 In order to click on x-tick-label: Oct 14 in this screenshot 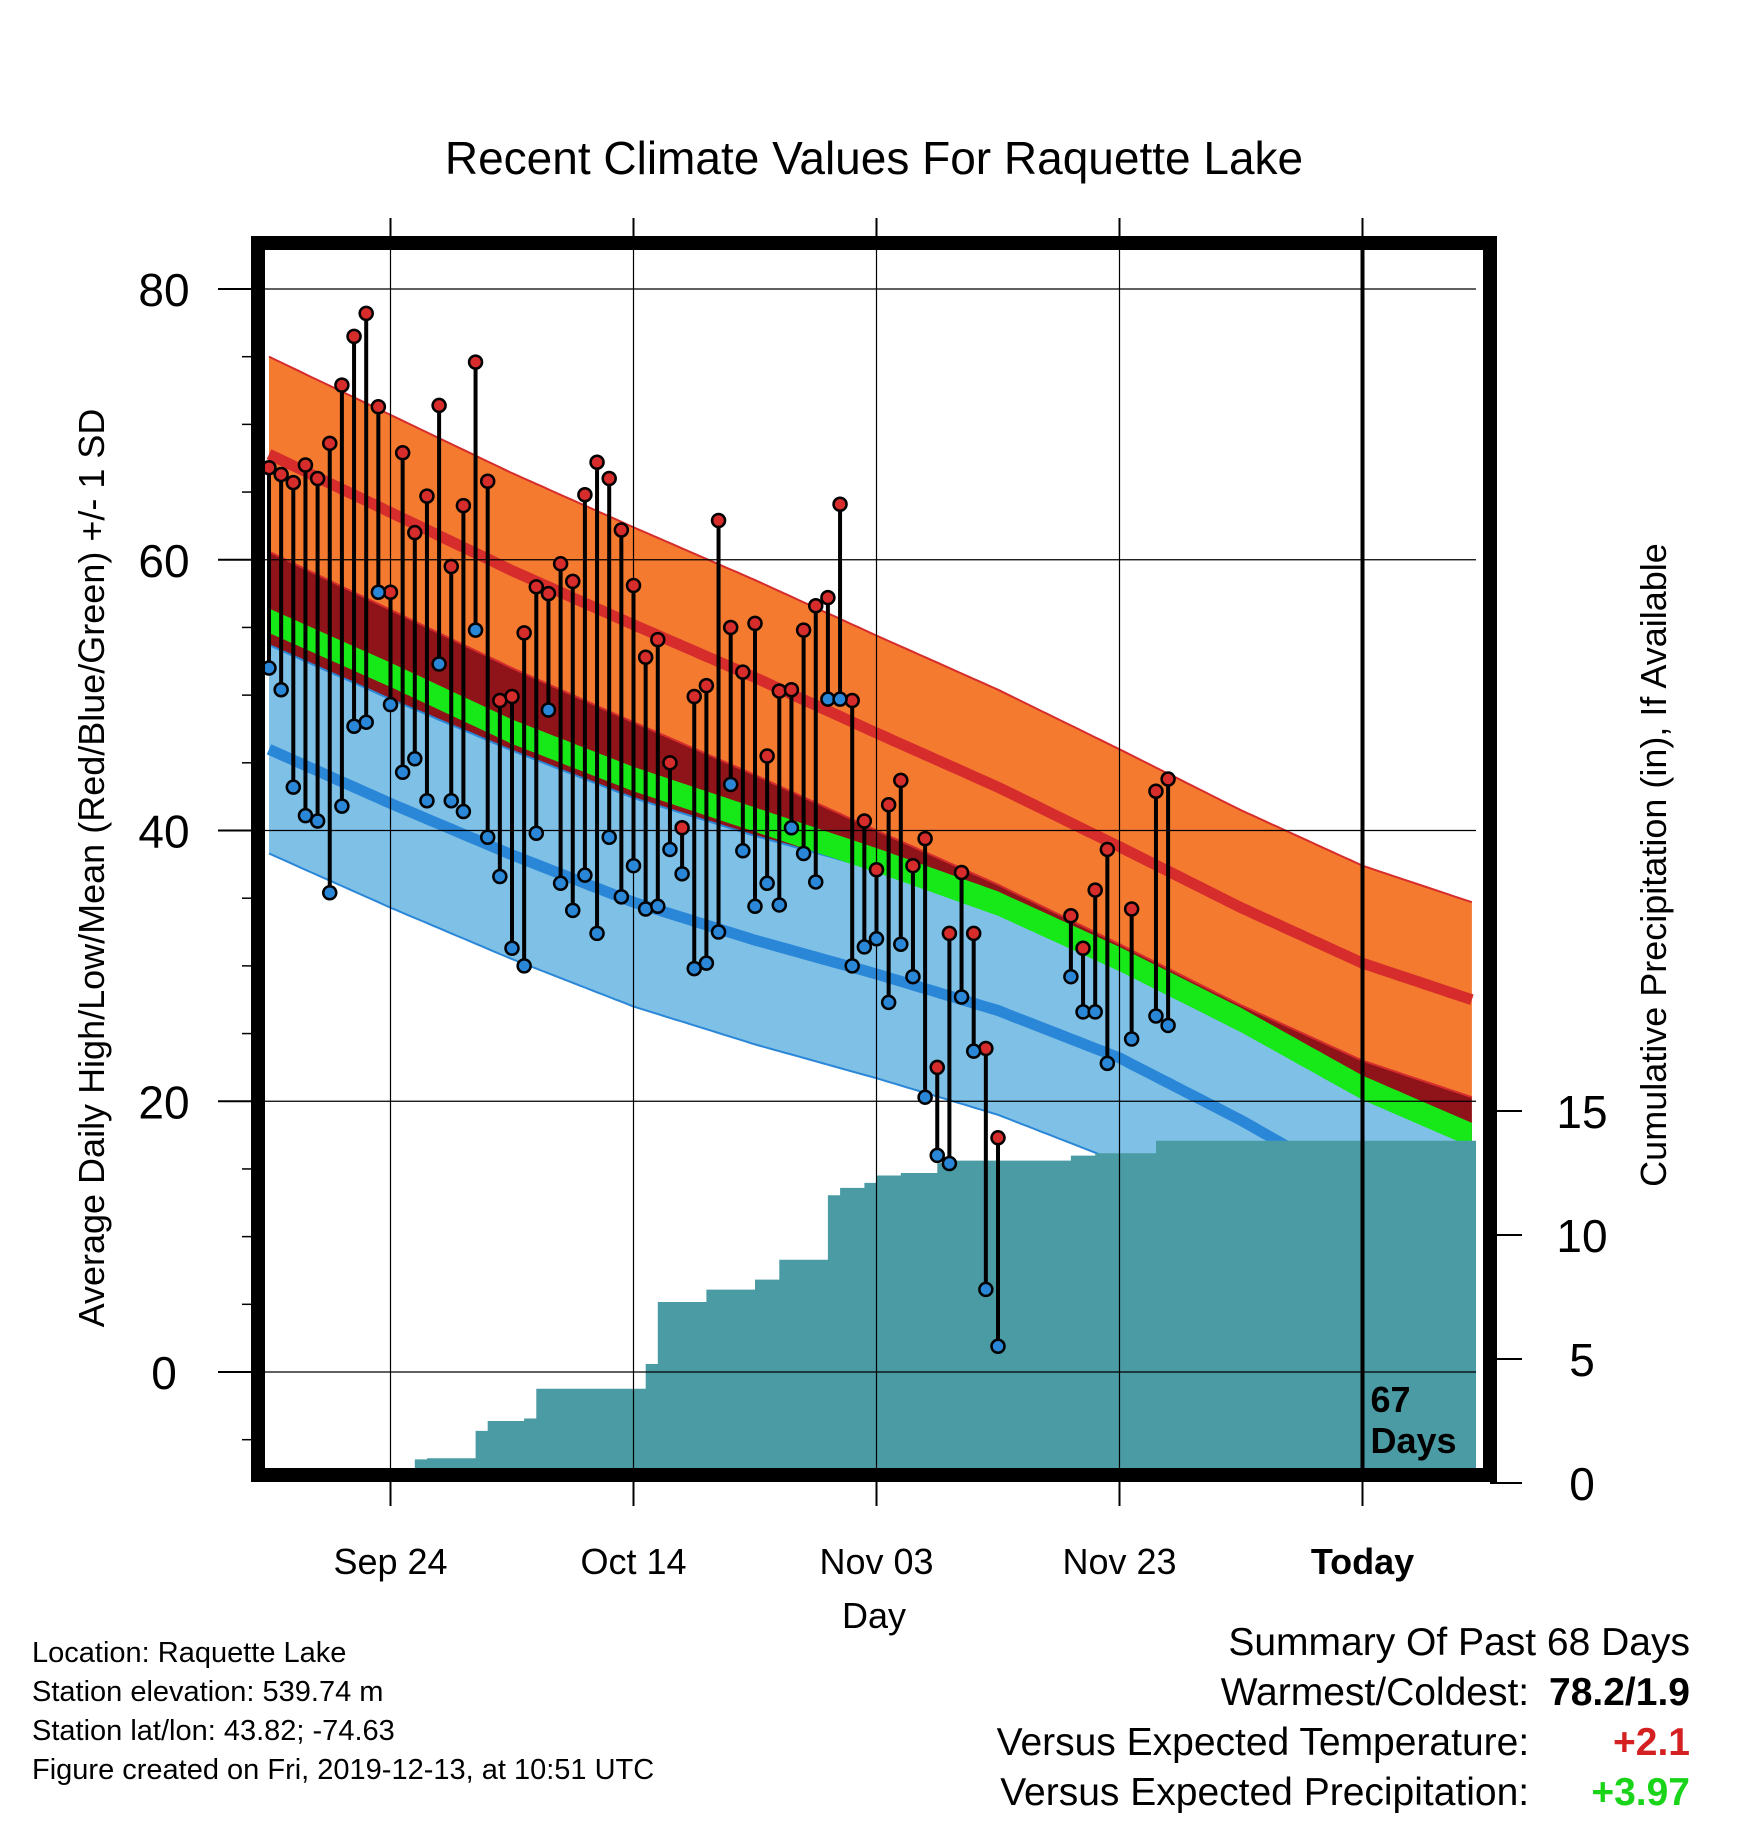, I will do `click(633, 1561)`.